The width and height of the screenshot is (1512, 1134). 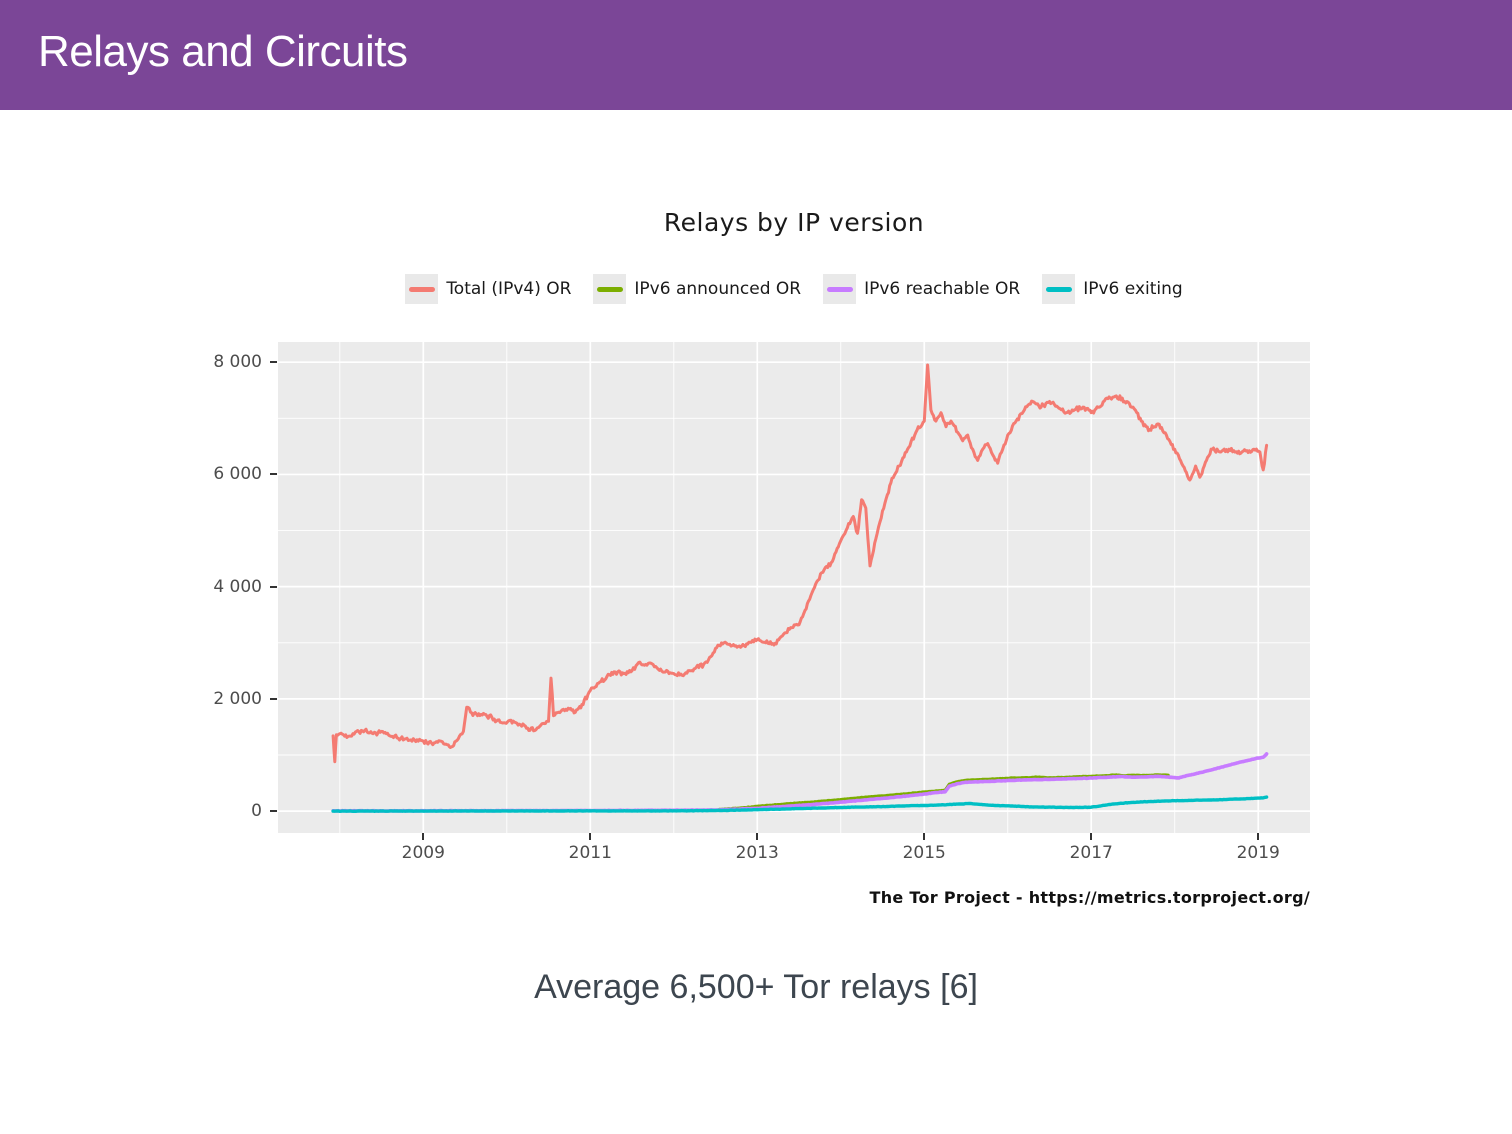 What do you see at coordinates (718, 289) in the screenshot?
I see `legend-label: IPv6 announced OR` at bounding box center [718, 289].